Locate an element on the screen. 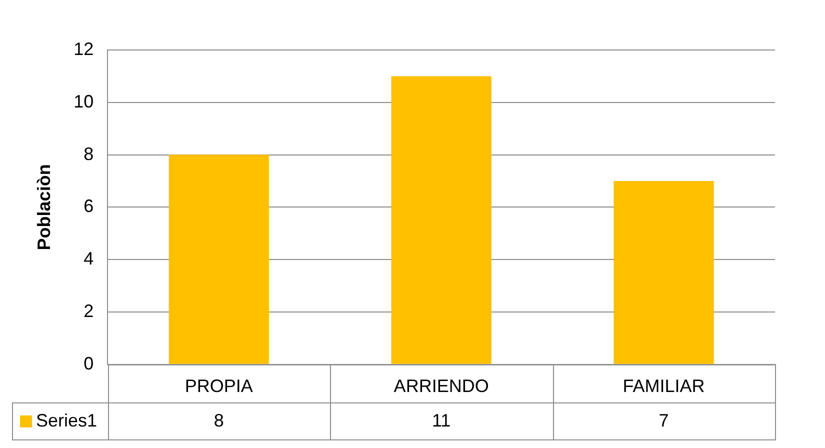 Image resolution: width=825 pixels, height=448 pixels. legend-label: Series1 is located at coordinates (67, 420).